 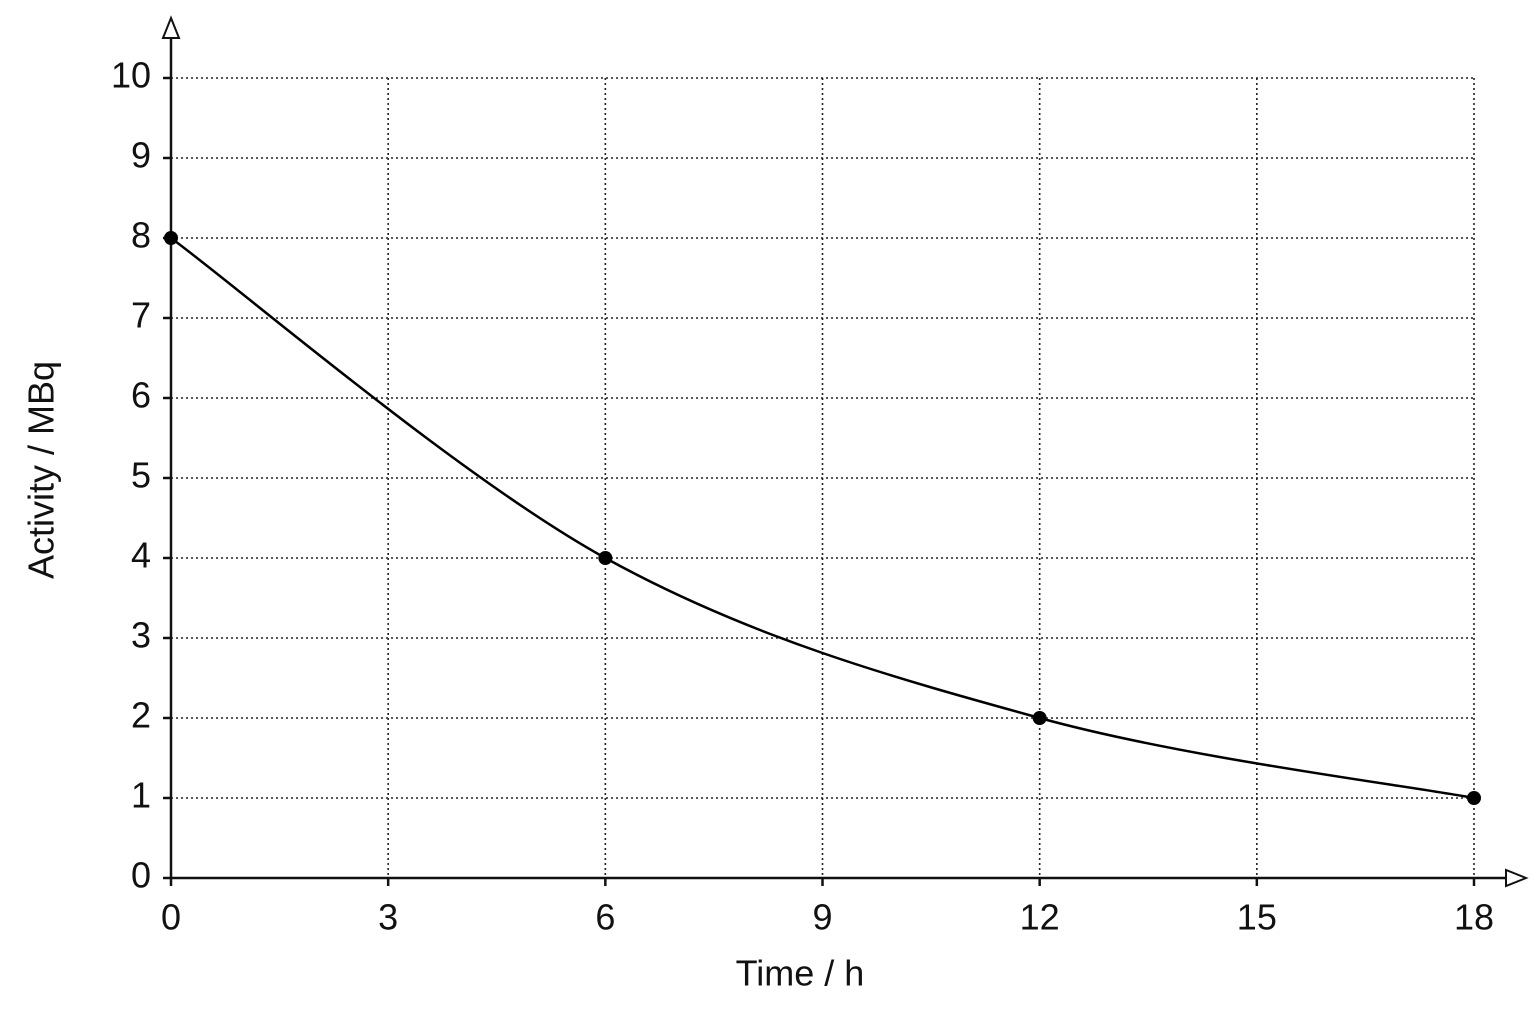 I want to click on y-tick-label: 5, so click(x=141, y=475).